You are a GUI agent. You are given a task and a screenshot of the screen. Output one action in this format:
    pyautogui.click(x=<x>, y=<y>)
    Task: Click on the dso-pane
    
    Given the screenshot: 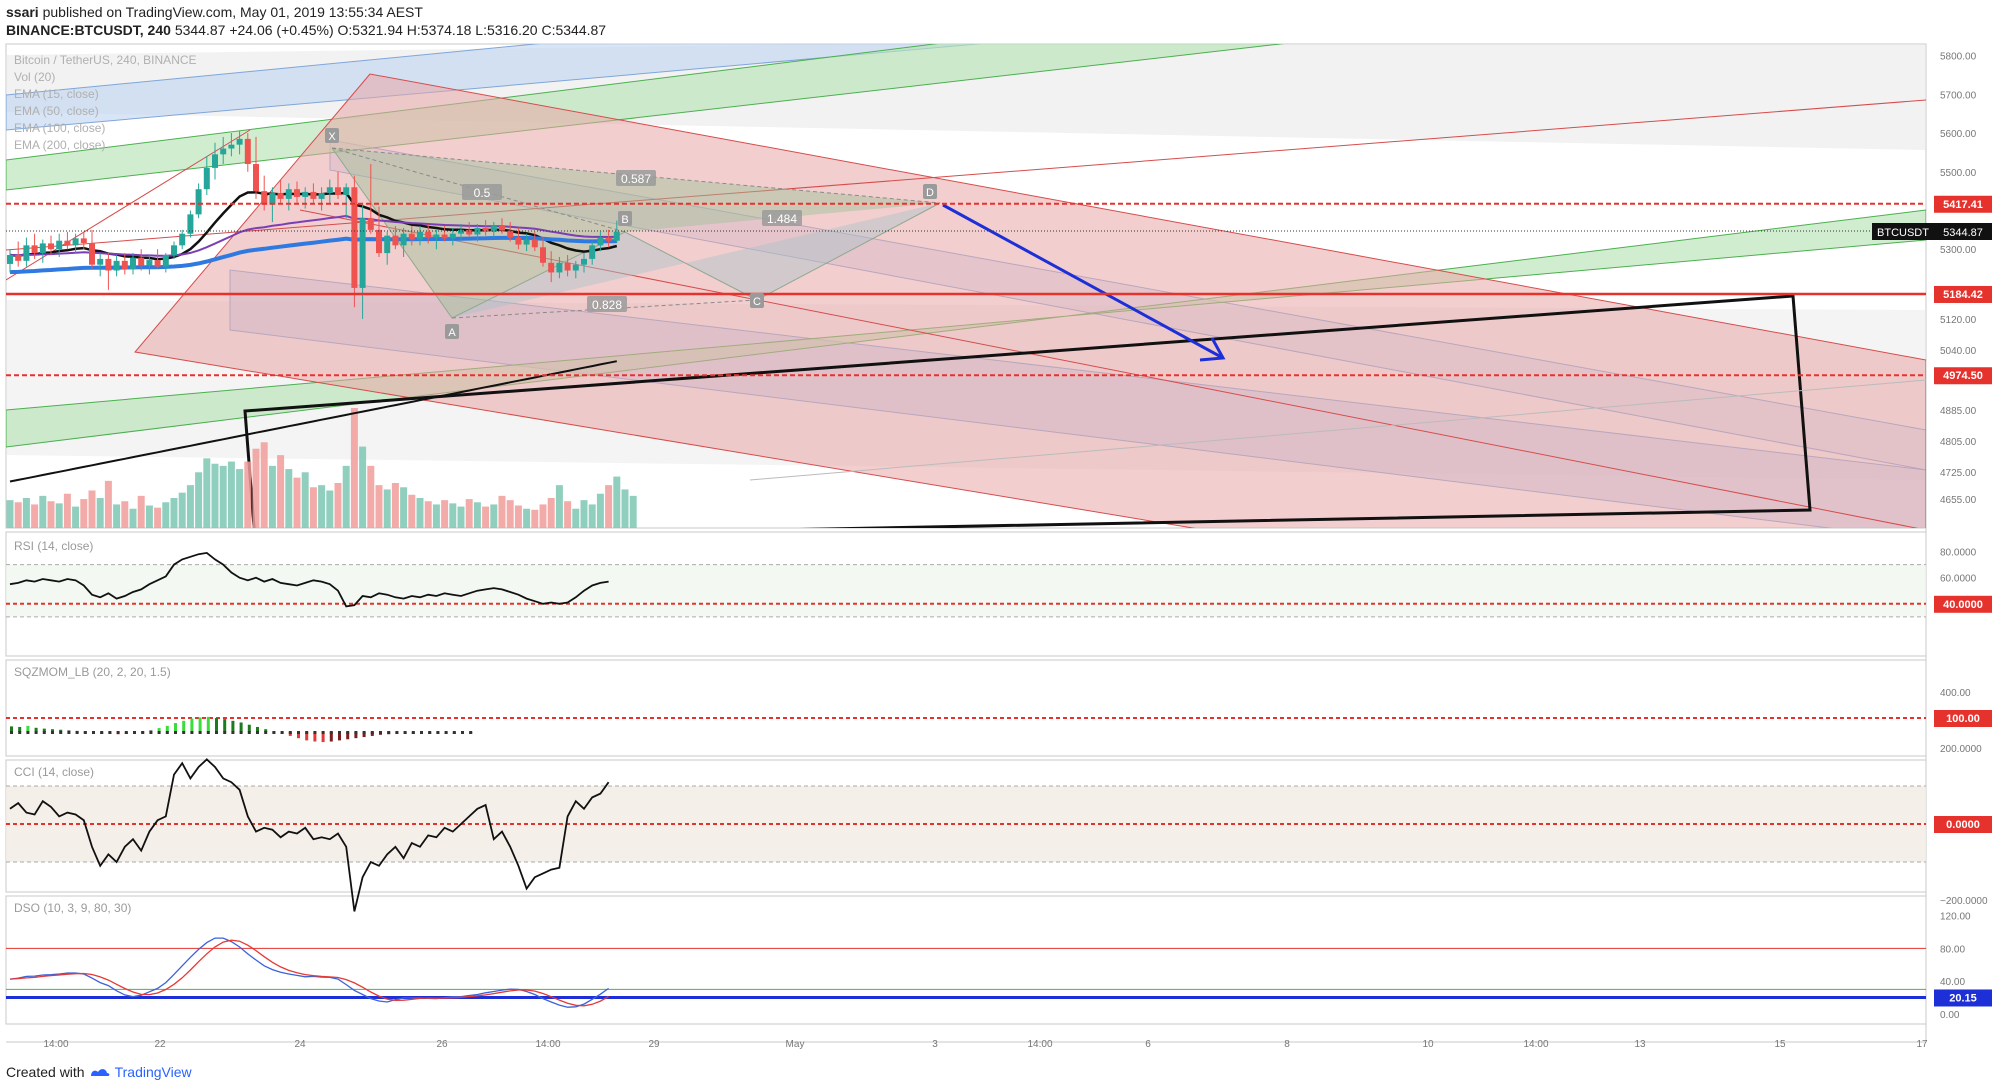 What is the action you would take?
    pyautogui.click(x=966, y=960)
    